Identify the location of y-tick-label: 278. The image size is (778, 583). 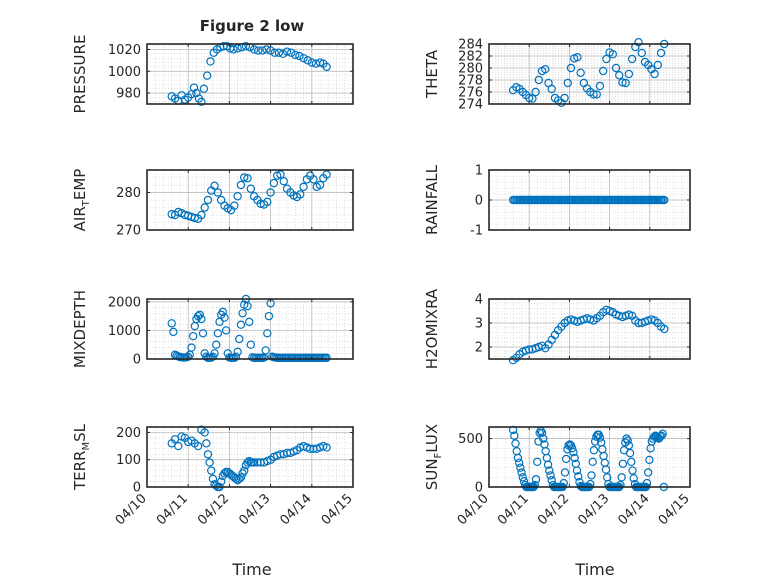
(470, 81).